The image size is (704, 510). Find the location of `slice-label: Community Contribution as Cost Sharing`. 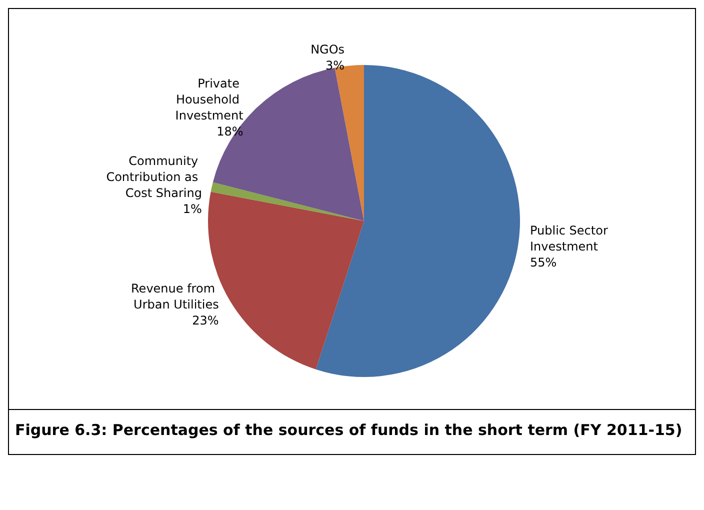

slice-label: Community Contribution as Cost Sharing is located at coordinates (154, 177).